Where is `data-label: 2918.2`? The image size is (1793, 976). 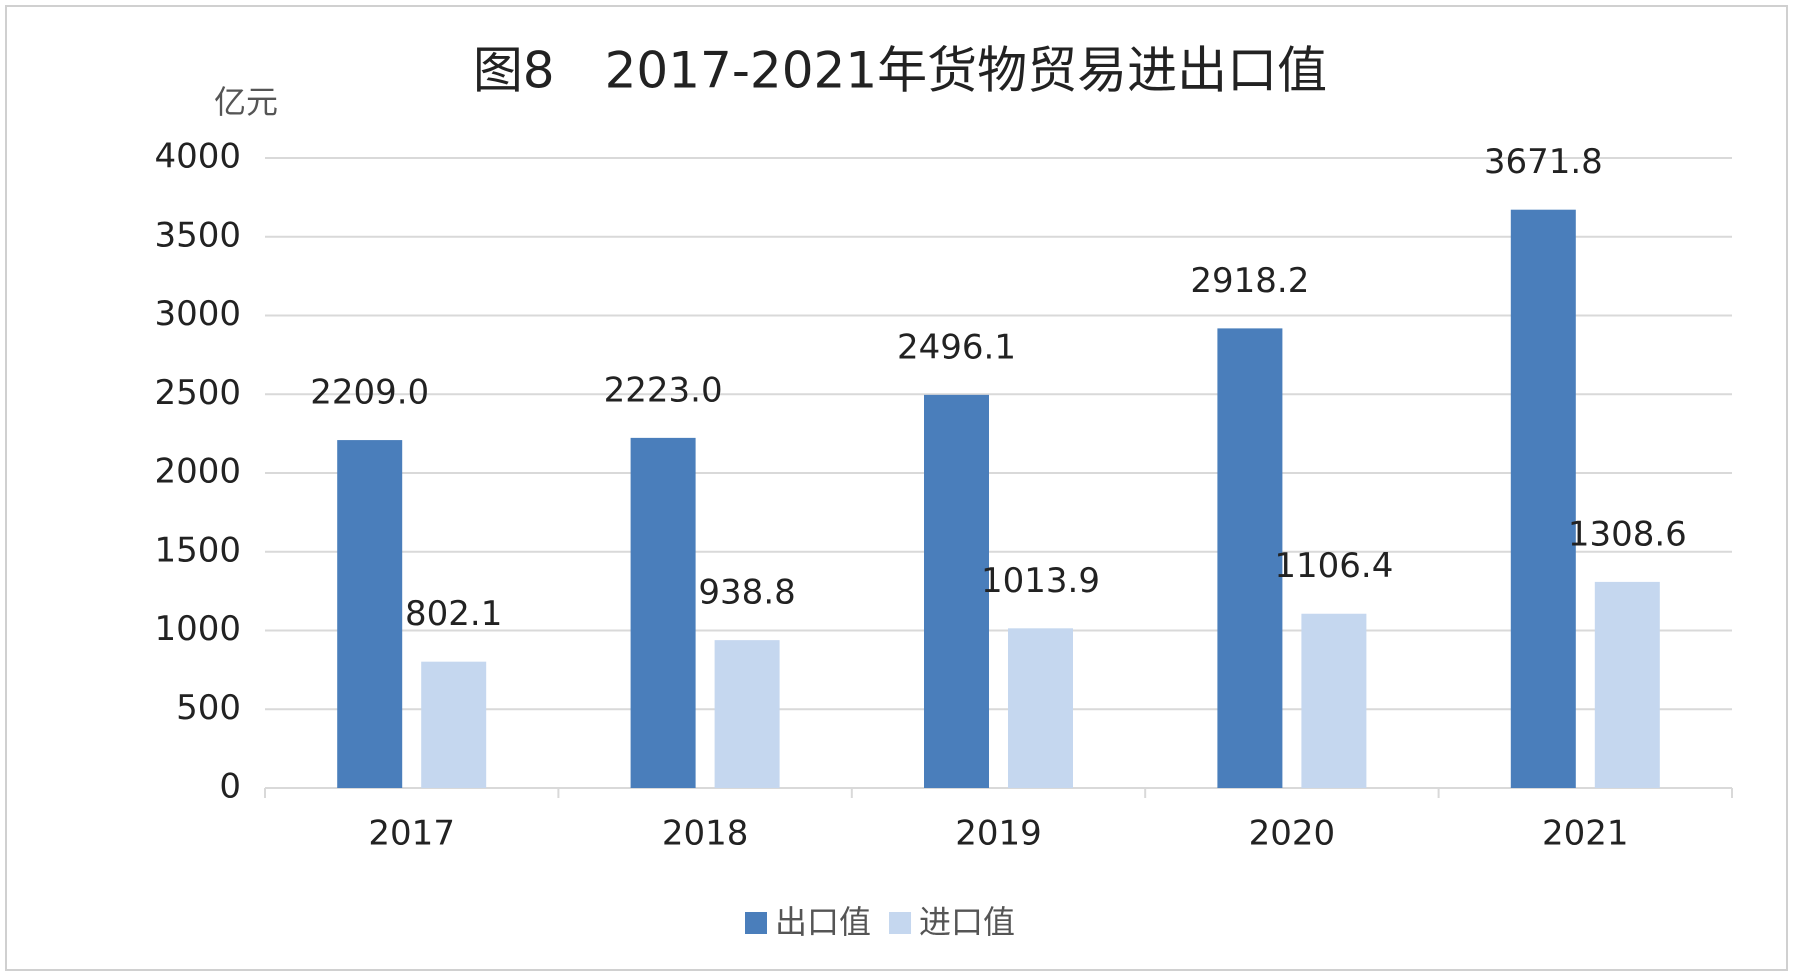
data-label: 2918.2 is located at coordinates (1249, 281).